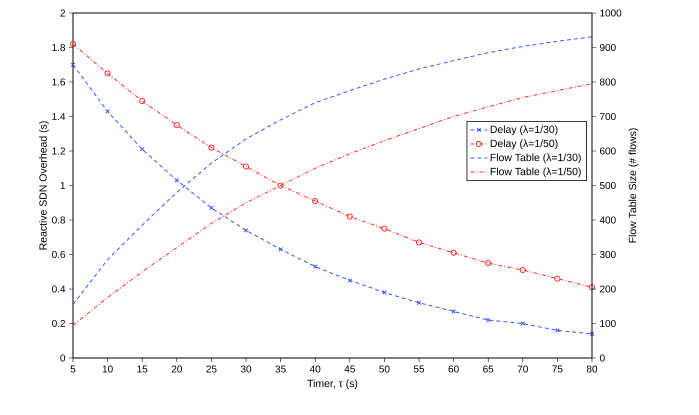 Image resolution: width=699 pixels, height=415 pixels. I want to click on x-tick-label: 20, so click(177, 369).